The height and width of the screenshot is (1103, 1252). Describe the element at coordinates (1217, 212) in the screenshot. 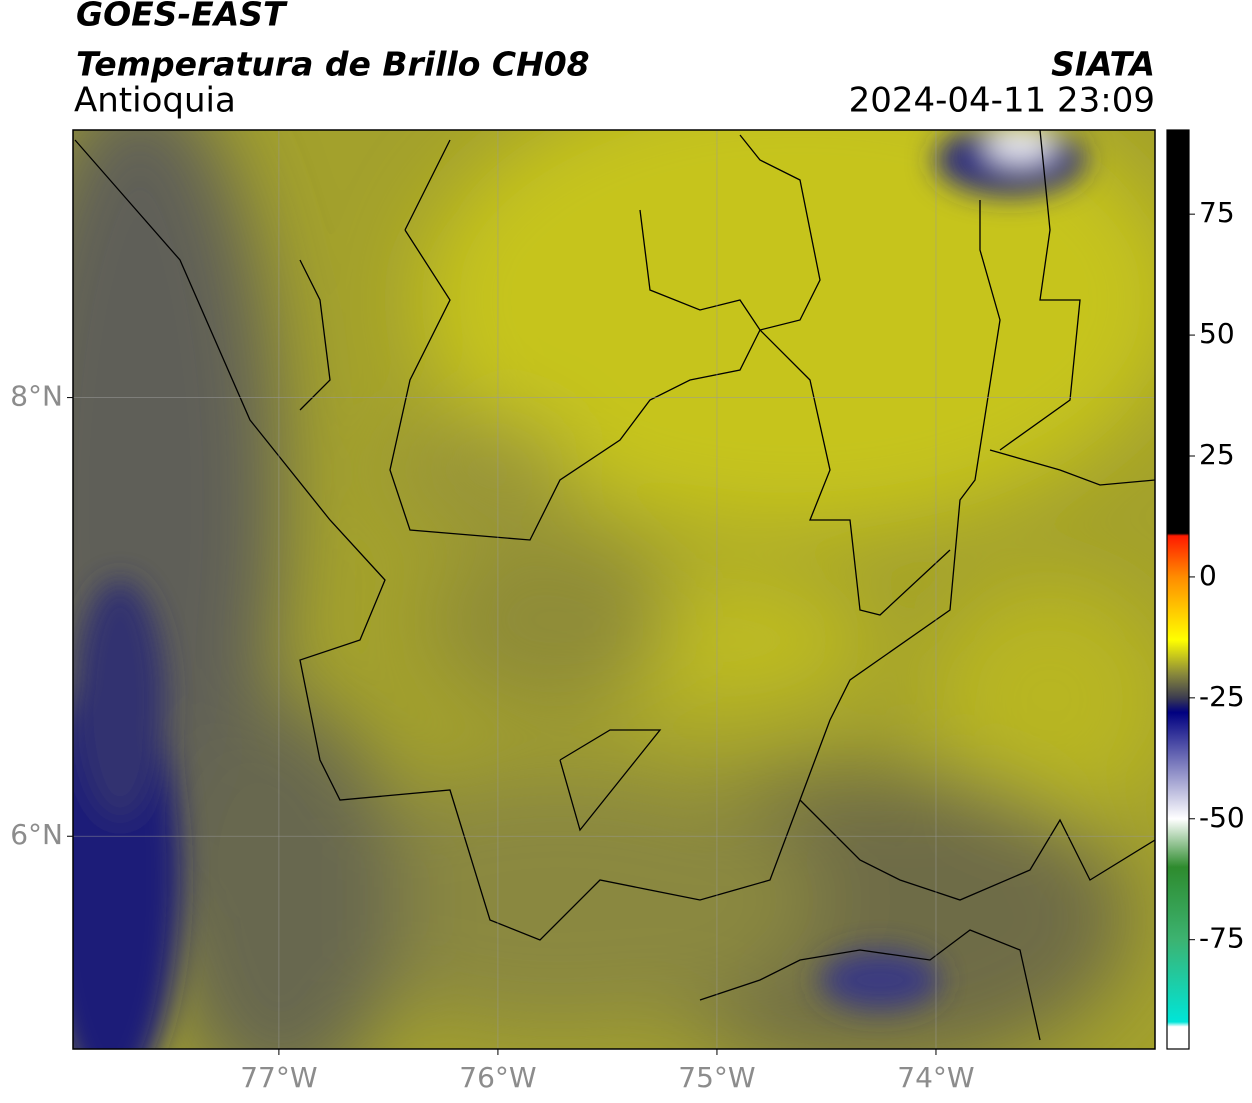

I see `colorbar-tick-label: 75` at that location.